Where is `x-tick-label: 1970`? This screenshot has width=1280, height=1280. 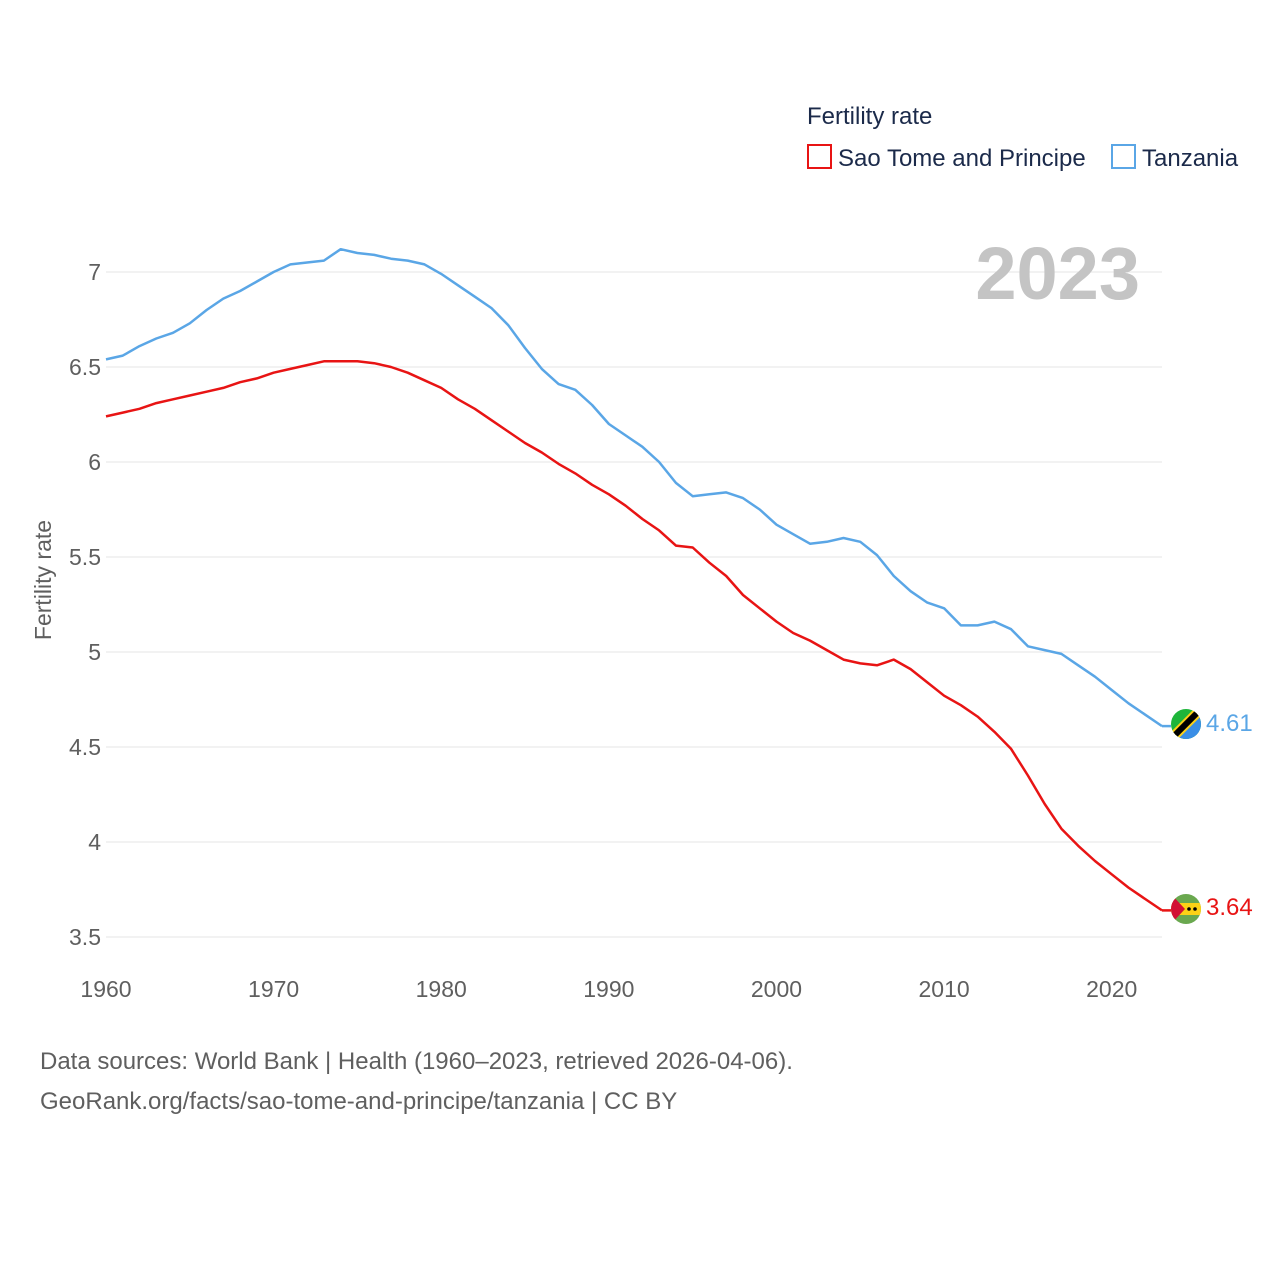
x-tick-label: 1970 is located at coordinates (273, 989).